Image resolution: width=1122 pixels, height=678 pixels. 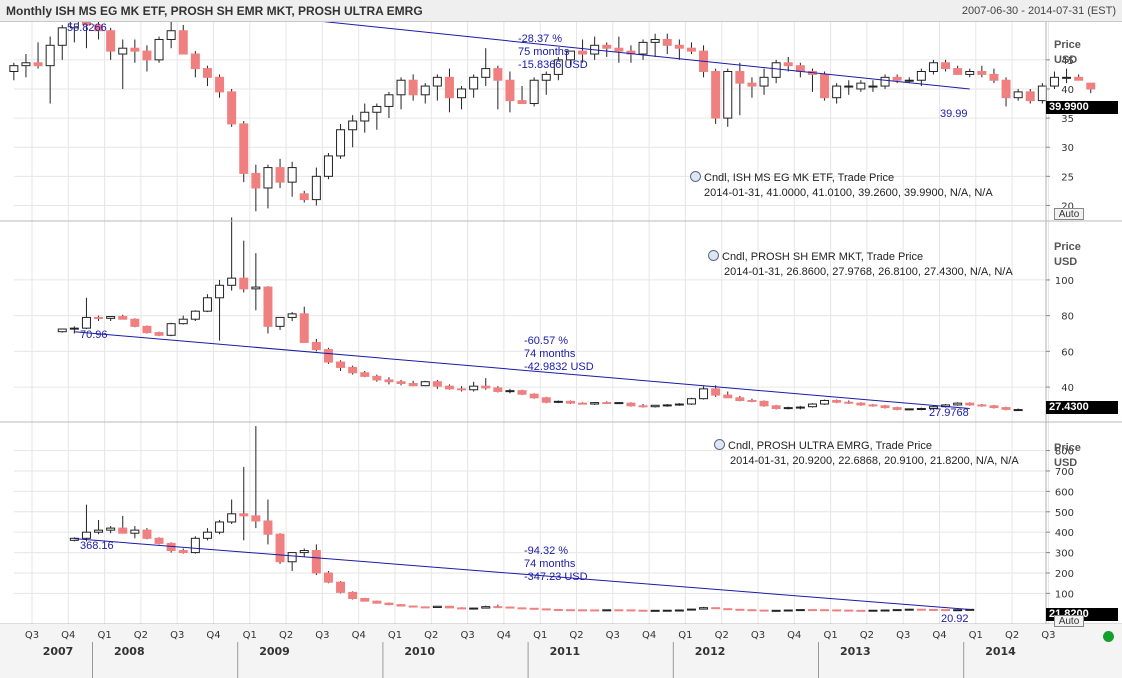 I want to click on y-tick-label: 80, so click(x=1067, y=317).